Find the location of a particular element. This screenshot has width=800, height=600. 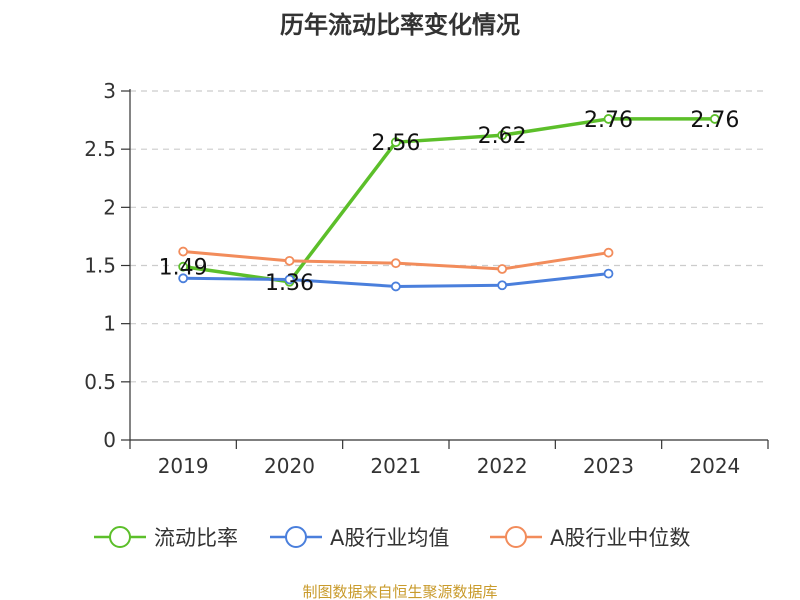

x-tick-label: 2020 is located at coordinates (289, 466).